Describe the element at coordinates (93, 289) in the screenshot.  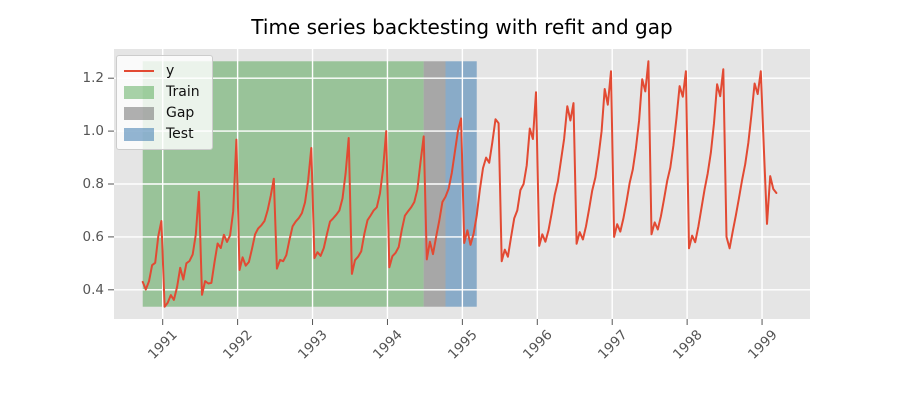
I see `y-tick-label: 0.4` at that location.